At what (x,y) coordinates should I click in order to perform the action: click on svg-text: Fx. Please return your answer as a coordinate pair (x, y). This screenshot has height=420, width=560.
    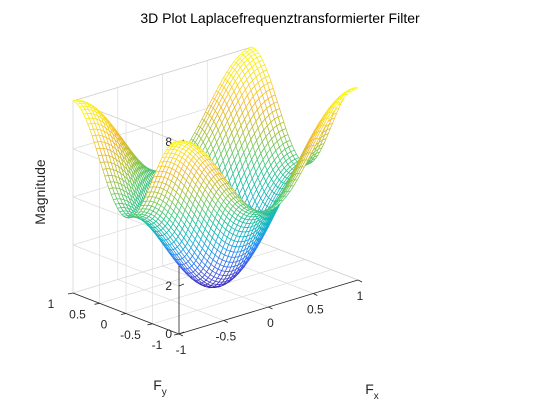
    Looking at the image, I should click on (372, 391).